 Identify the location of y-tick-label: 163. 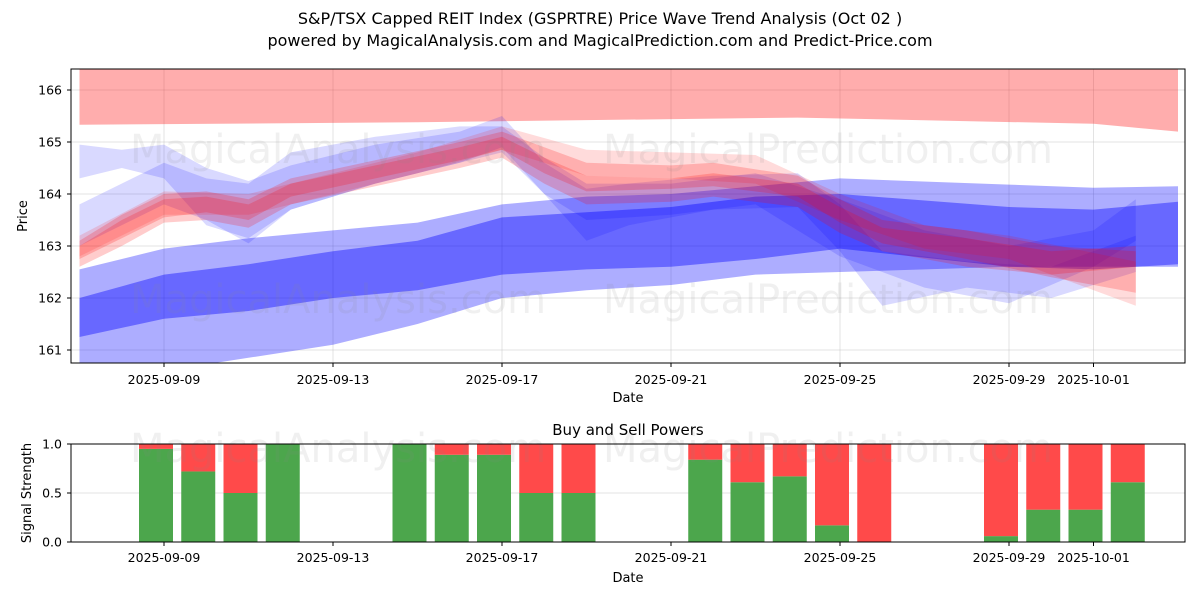
(50, 246).